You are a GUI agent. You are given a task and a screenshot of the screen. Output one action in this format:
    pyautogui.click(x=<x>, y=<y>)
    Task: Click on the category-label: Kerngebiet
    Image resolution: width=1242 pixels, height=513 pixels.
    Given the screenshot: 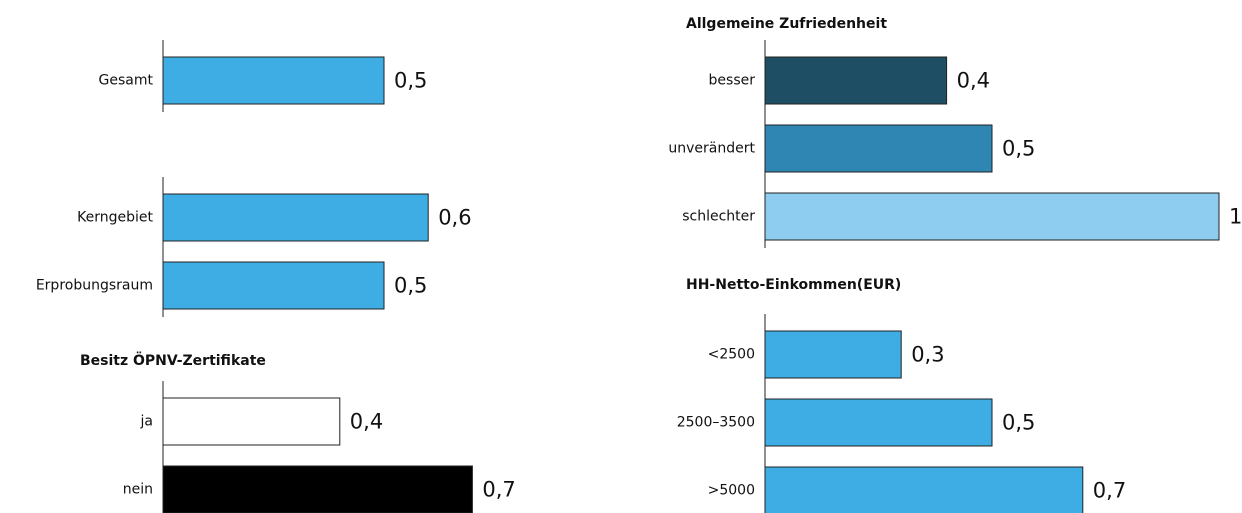 What is the action you would take?
    pyautogui.click(x=115, y=218)
    